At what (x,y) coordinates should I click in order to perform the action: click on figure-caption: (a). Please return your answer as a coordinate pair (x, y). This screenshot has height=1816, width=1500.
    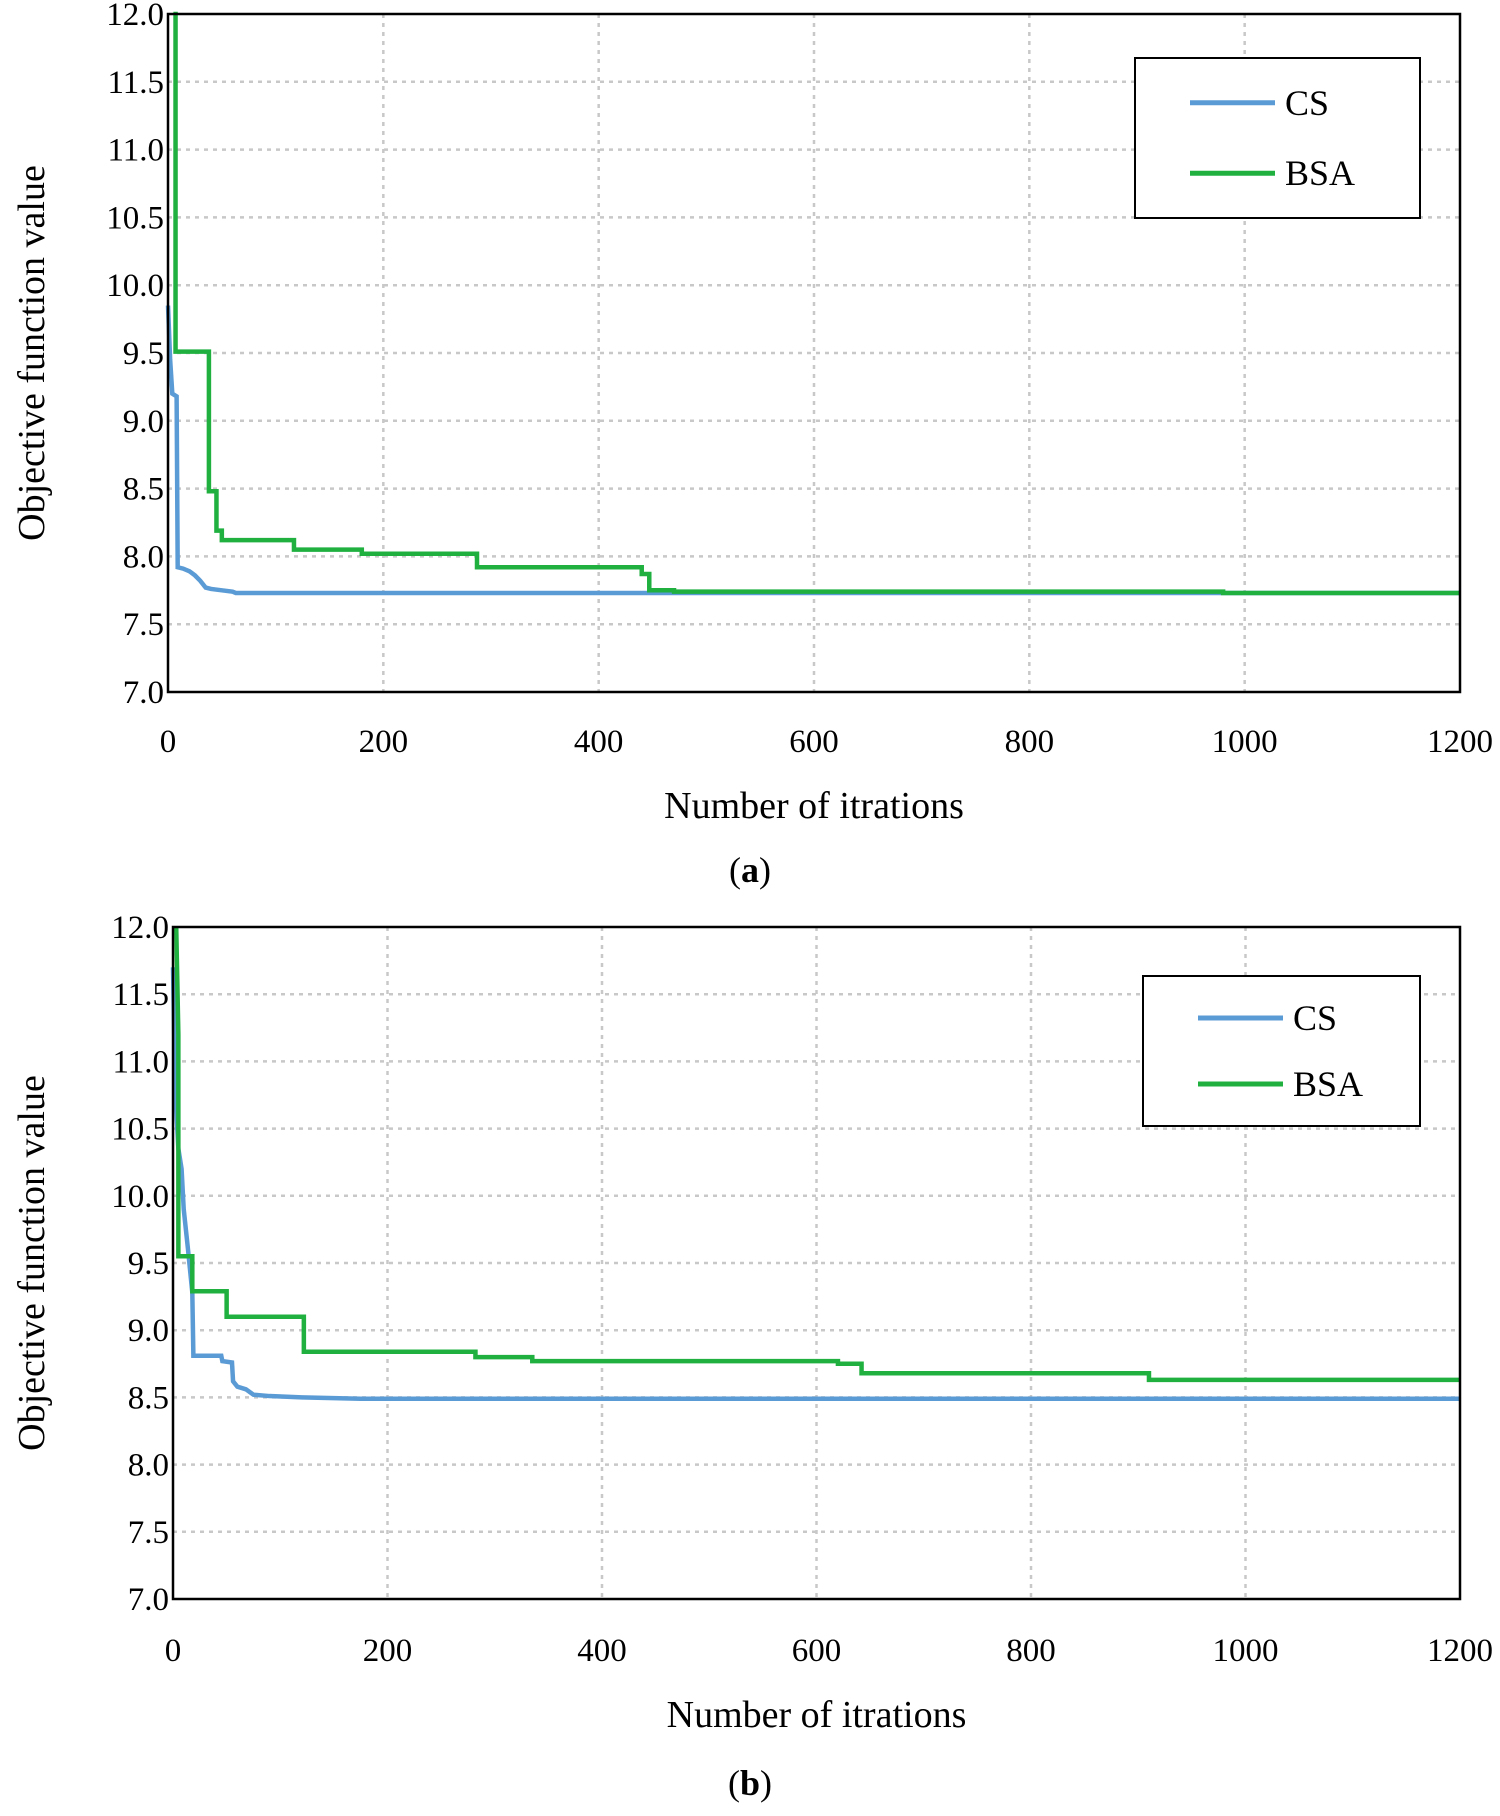
    Looking at the image, I should click on (750, 870).